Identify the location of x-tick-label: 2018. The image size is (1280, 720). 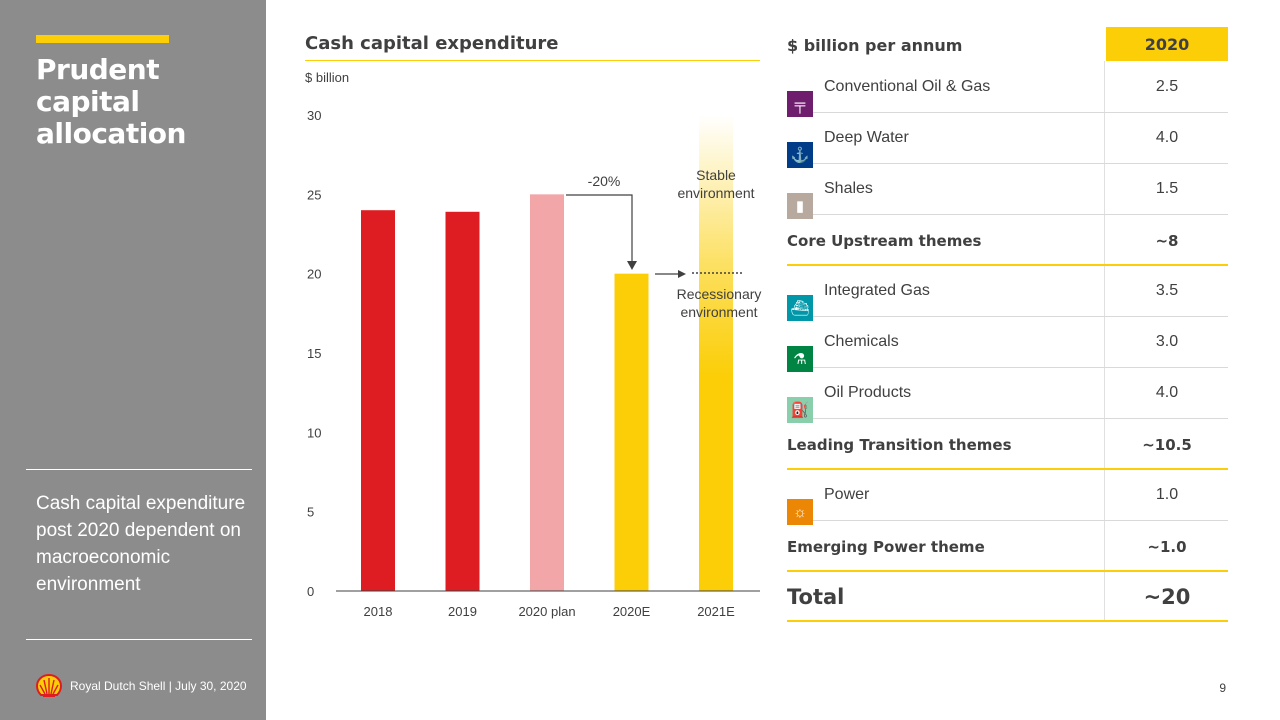
(378, 611).